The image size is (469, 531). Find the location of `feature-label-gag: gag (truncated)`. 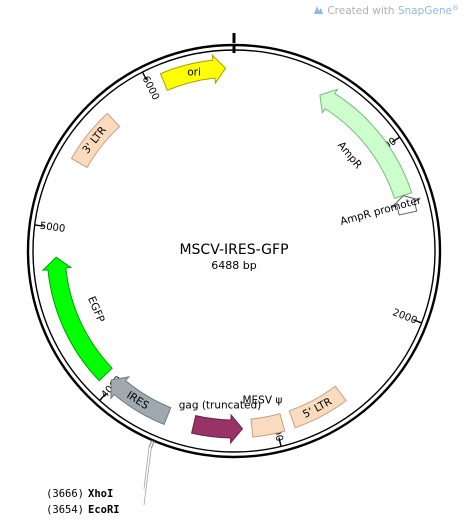

feature-label-gag: gag (truncated) is located at coordinates (220, 405).